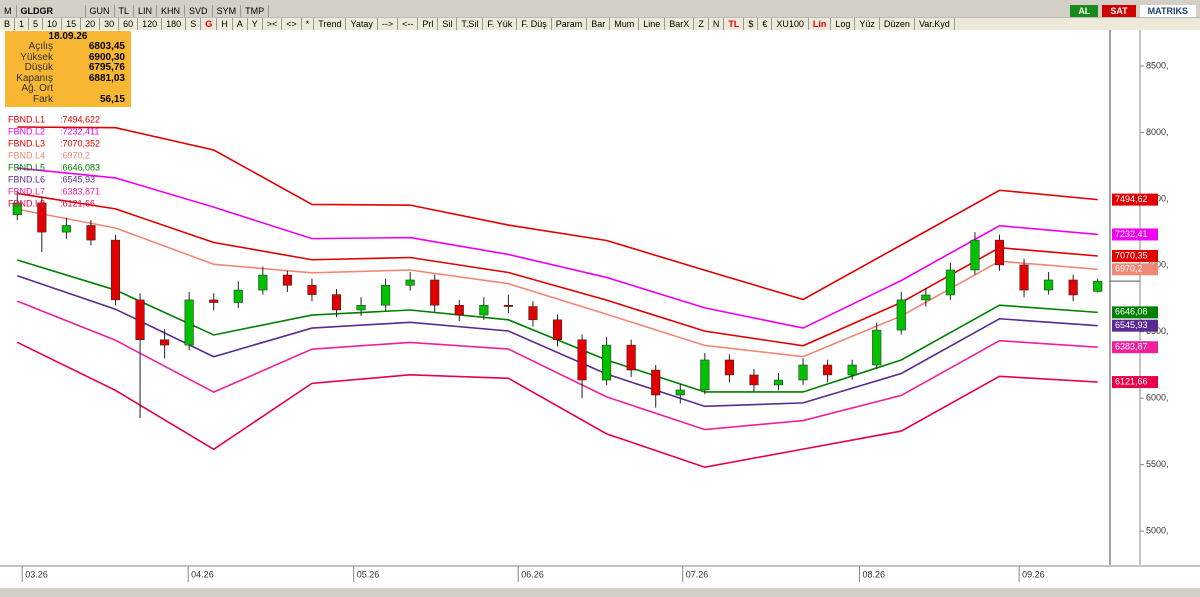 This screenshot has height=597, width=1200. Describe the element at coordinates (765, 24) in the screenshot. I see `toolbar-button: €` at that location.